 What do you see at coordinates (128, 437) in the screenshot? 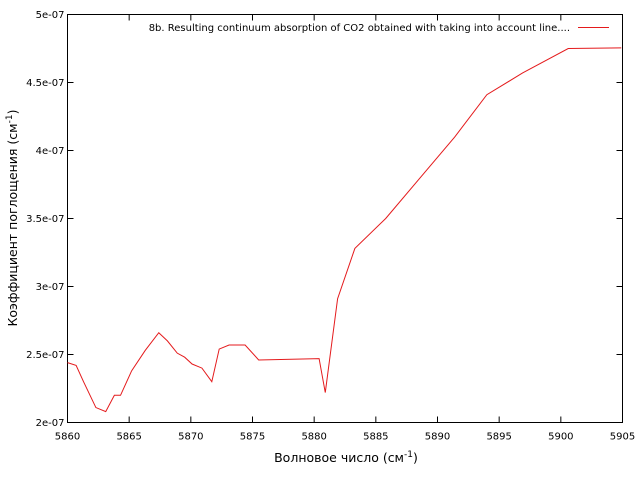
I see `x-tick-label: 5865` at bounding box center [128, 437].